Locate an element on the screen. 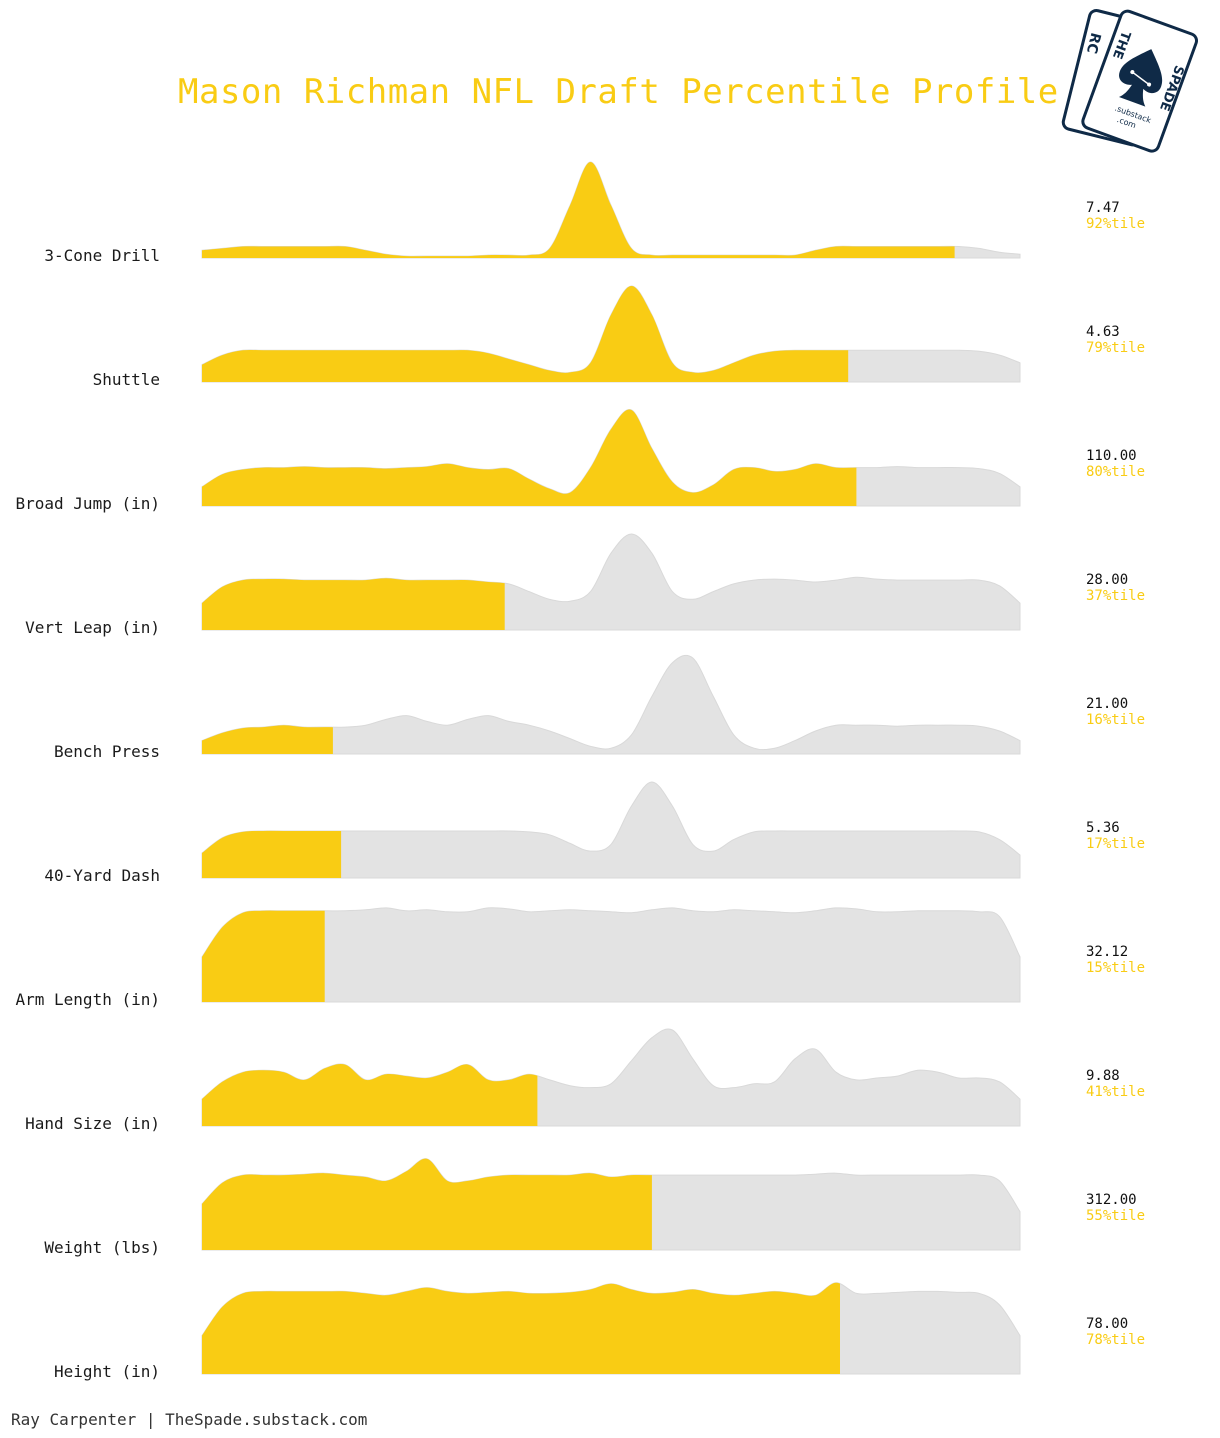 This screenshot has height=1438, width=1220. row-label: Weight (lbs) is located at coordinates (102, 1247).